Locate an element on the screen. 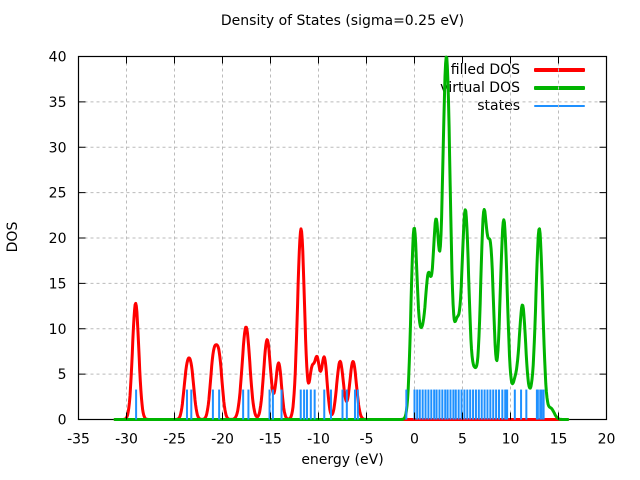 The width and height of the screenshot is (640, 480). legend: filled DOS virtual DOS states is located at coordinates (477, 88).